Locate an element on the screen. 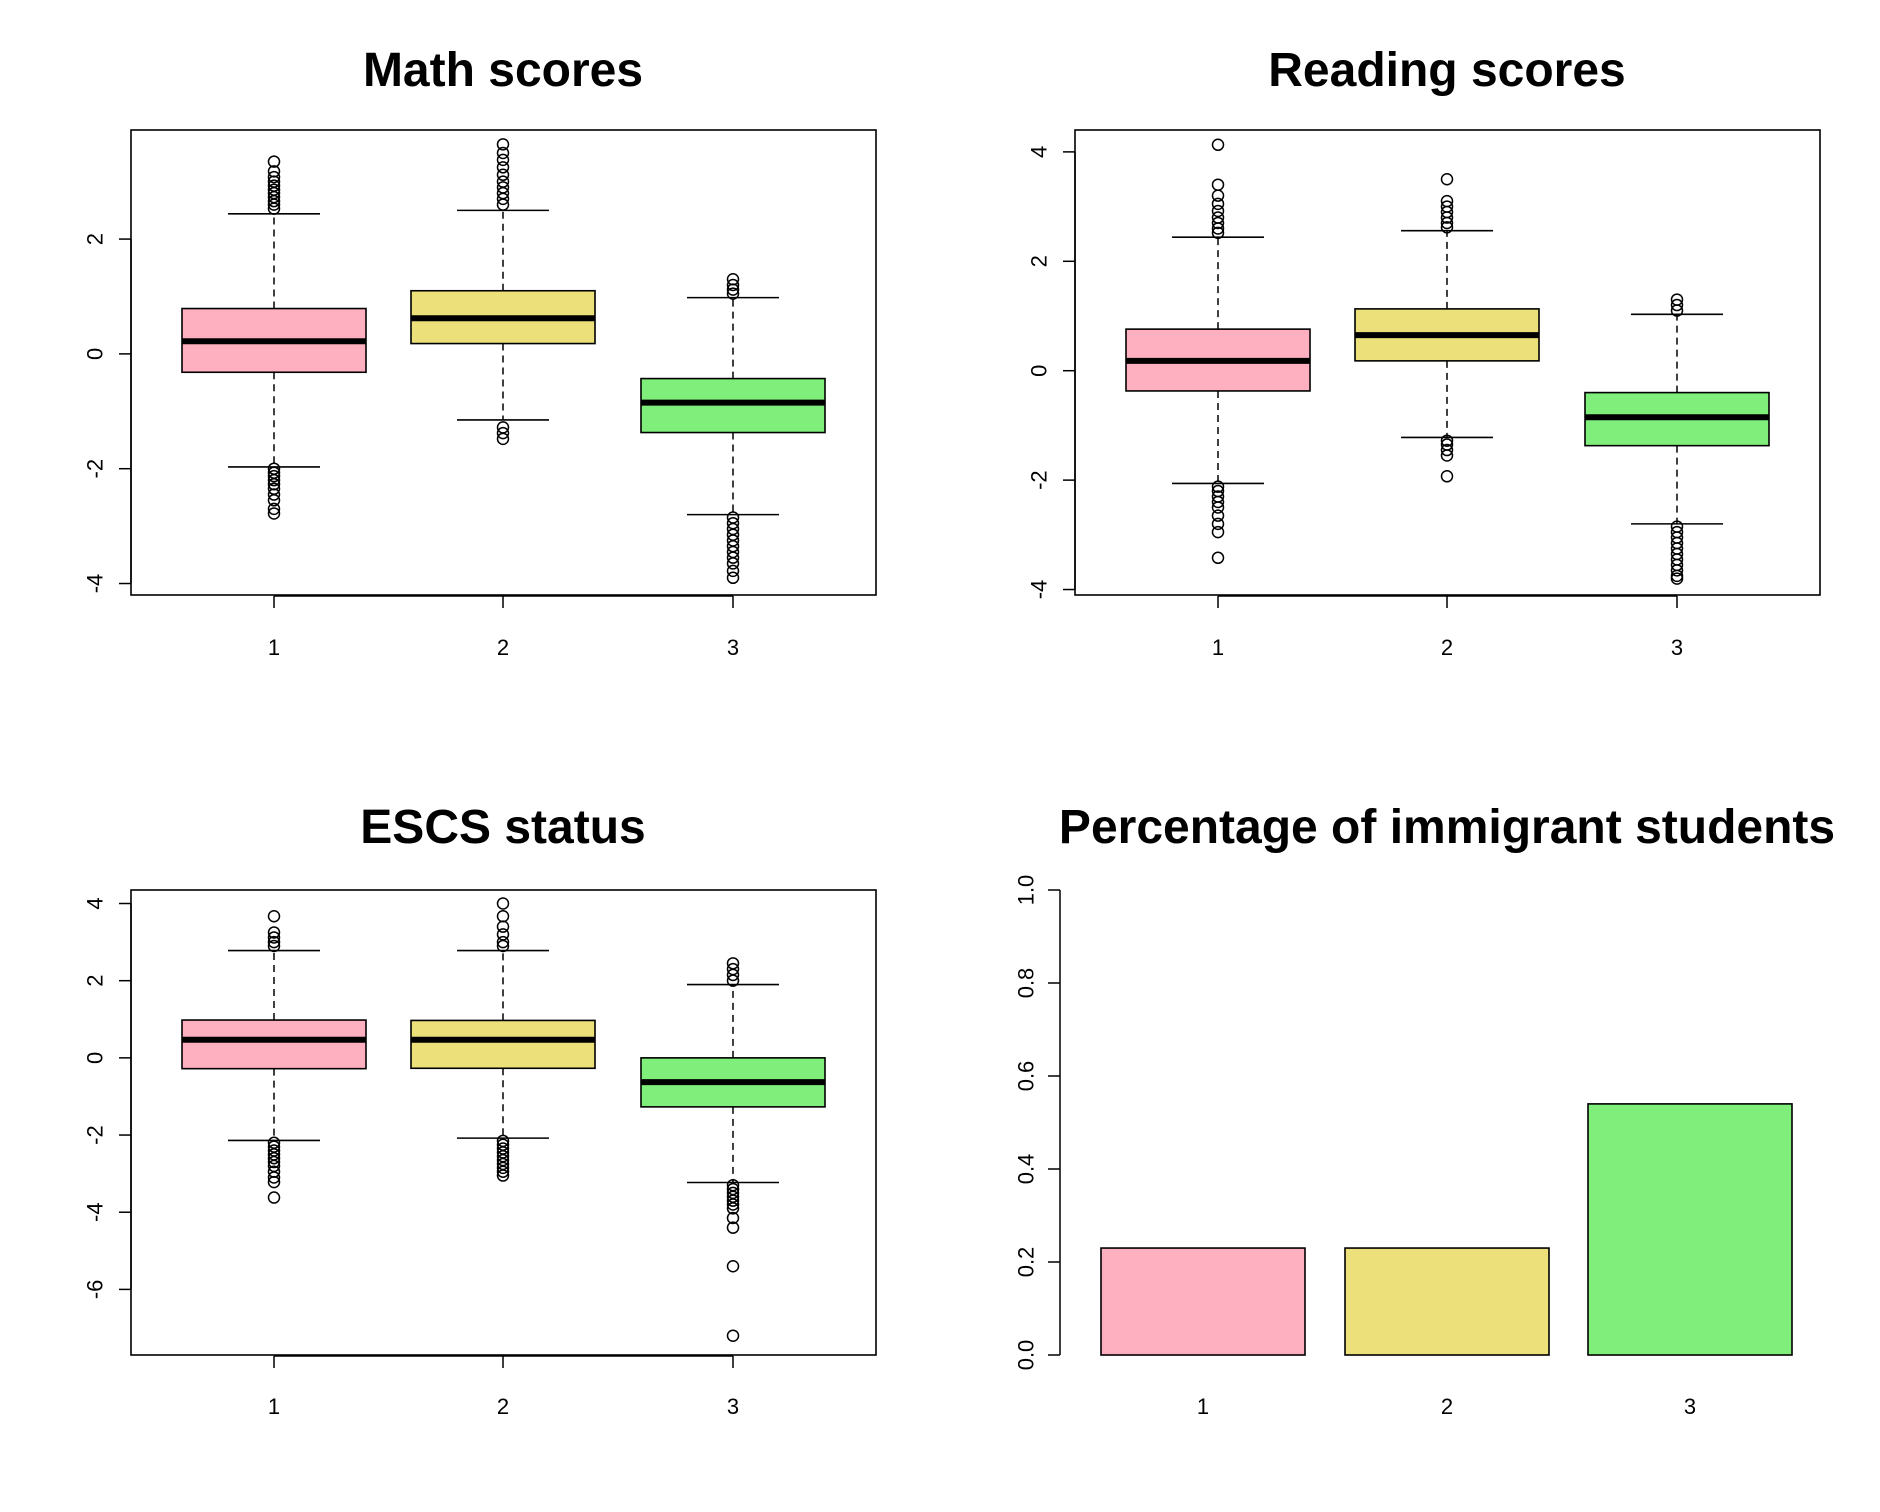 The height and width of the screenshot is (1512, 1880). y-tick-label: -6 is located at coordinates (95, 1290).